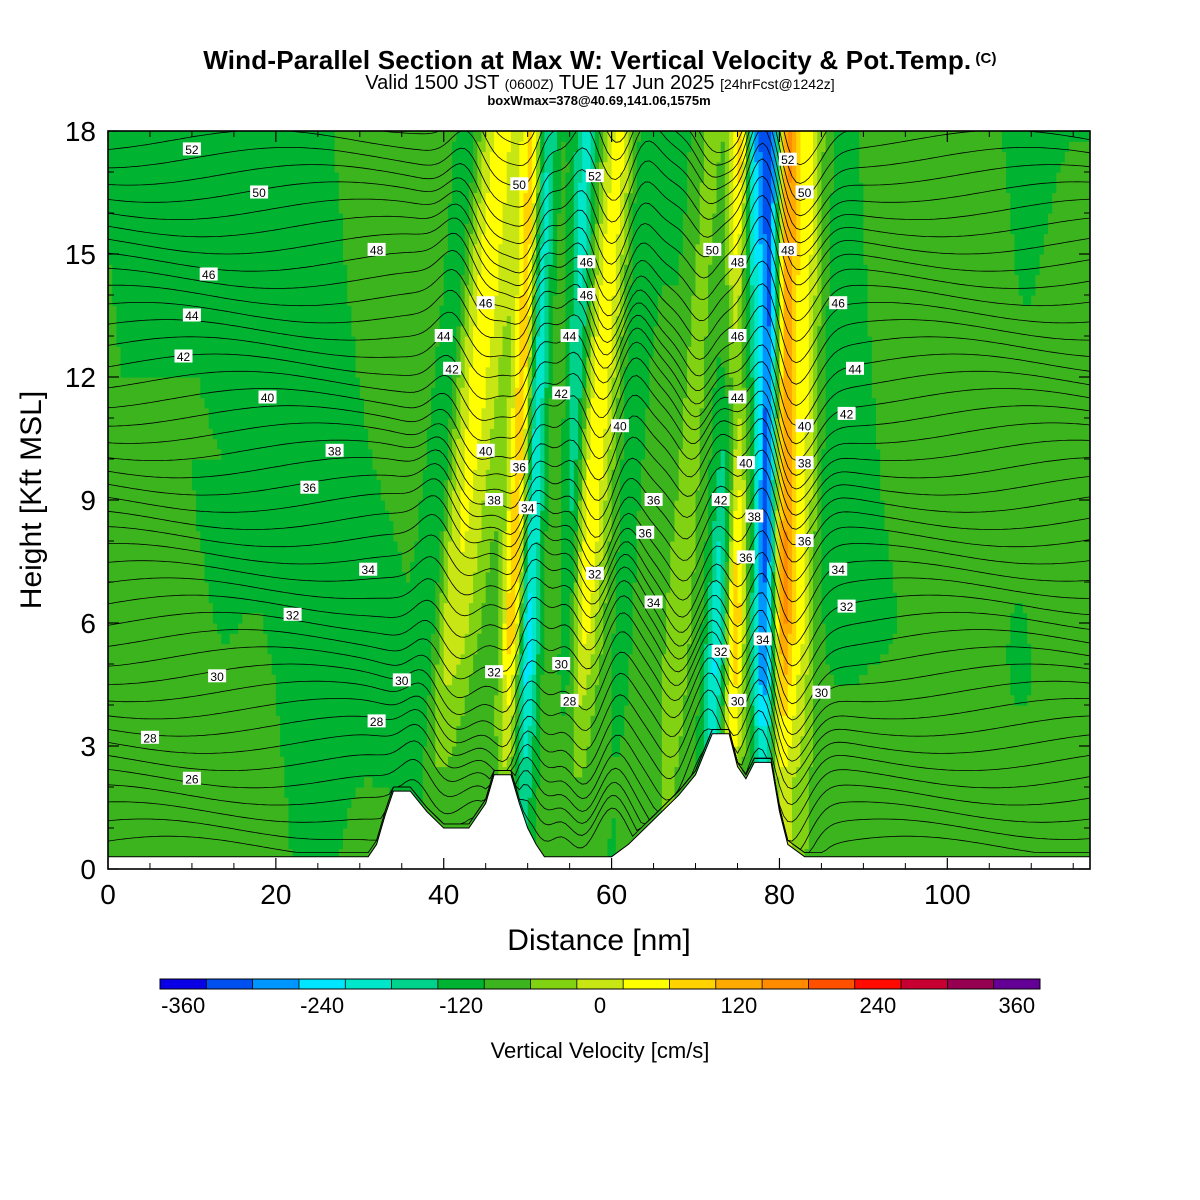  Describe the element at coordinates (947, 894) in the screenshot. I see `x-tick-label: 100` at that location.